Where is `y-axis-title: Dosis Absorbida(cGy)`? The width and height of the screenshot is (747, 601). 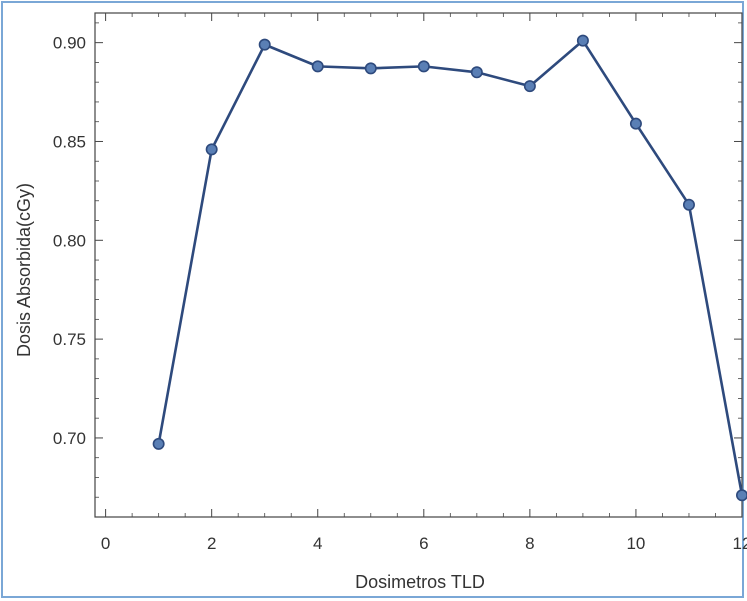
y-axis-title: Dosis Absorbida(cGy) is located at coordinates (24, 270).